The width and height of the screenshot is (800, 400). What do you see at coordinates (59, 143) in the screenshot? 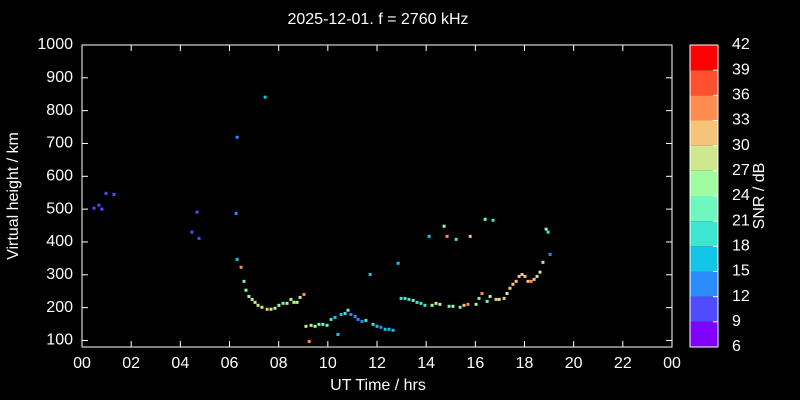
I see `y-tick-label: 700` at bounding box center [59, 143].